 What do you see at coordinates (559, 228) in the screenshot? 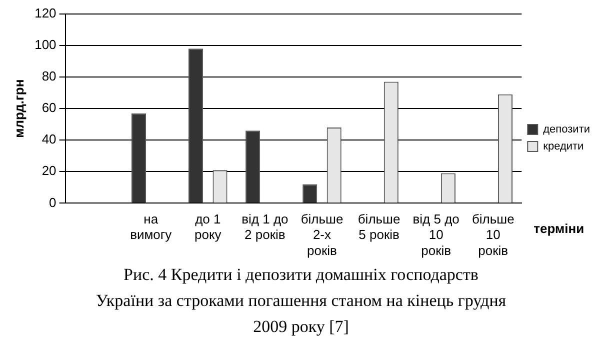
I see `x-axis-title: терміни` at bounding box center [559, 228].